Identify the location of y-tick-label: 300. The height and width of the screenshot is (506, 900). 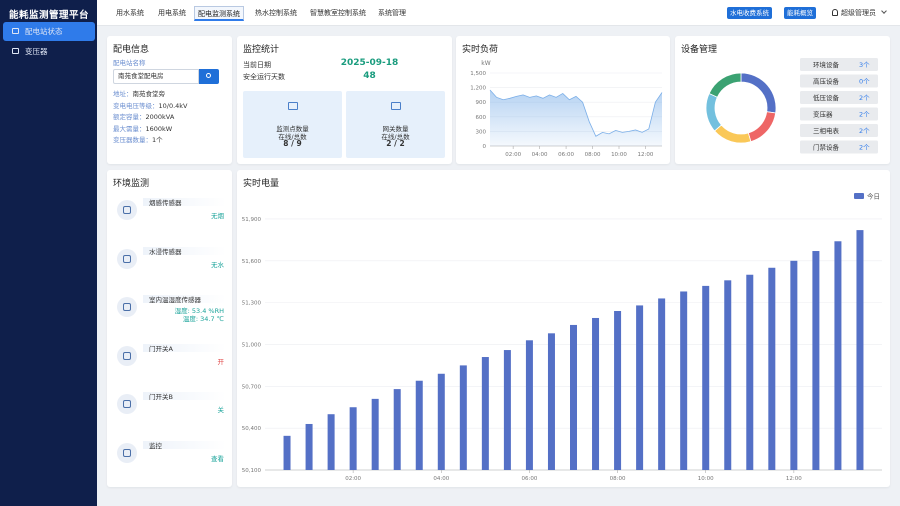
(481, 132).